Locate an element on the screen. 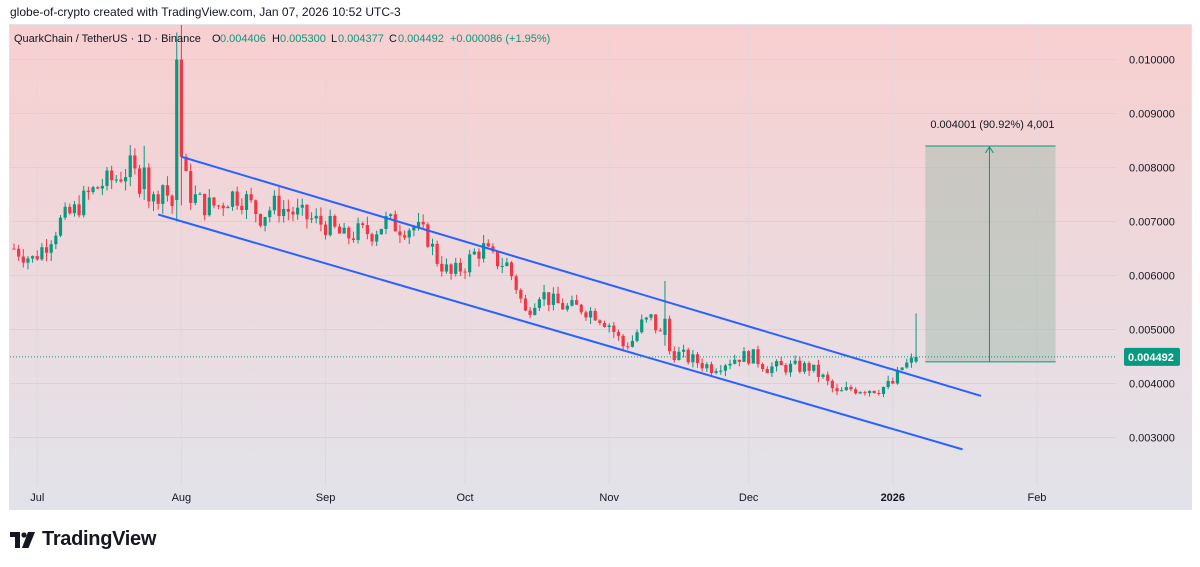 The width and height of the screenshot is (1200, 567). x-tick-label: 2026 is located at coordinates (893, 498).